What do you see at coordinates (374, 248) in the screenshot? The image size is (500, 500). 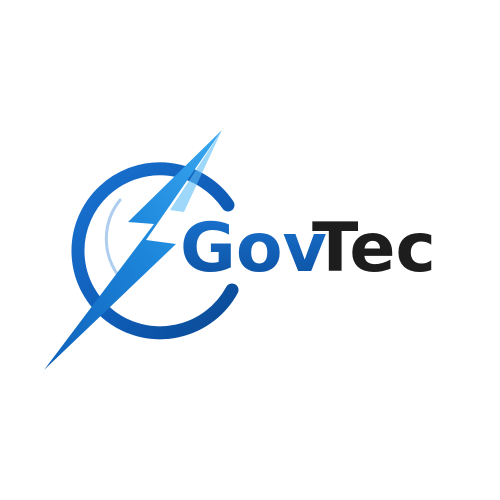 I see `brand-name-tec: Tec` at bounding box center [374, 248].